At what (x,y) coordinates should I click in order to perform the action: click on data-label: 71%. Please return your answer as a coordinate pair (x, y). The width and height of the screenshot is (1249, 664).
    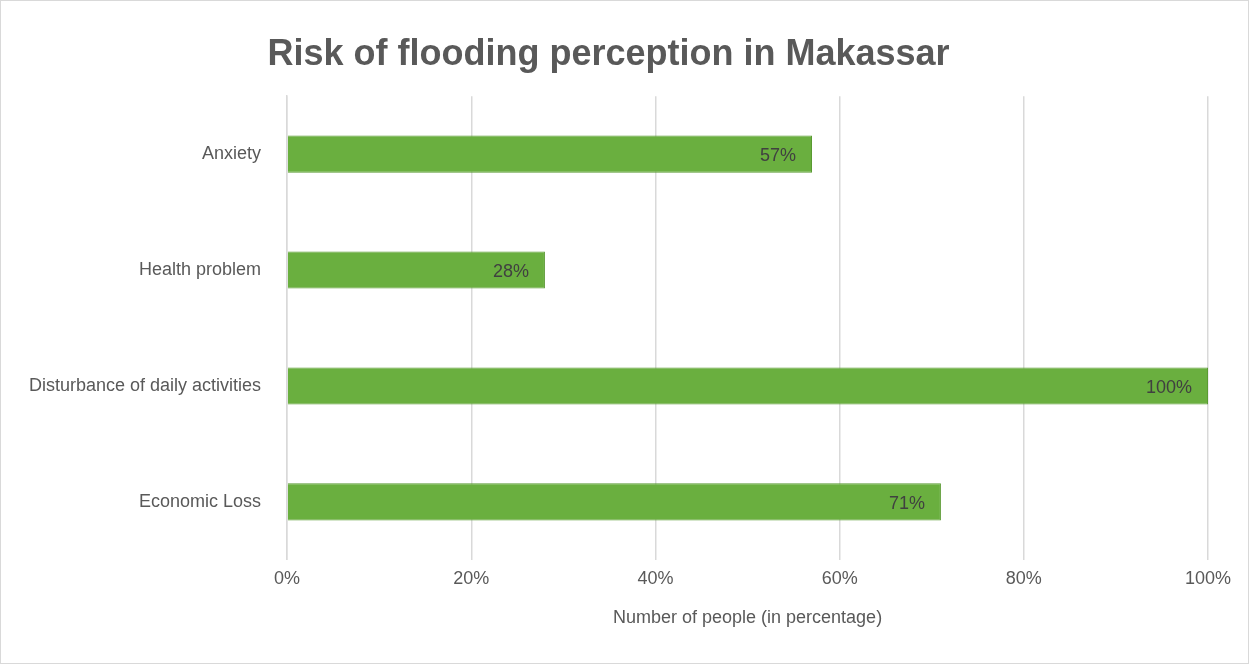
    Looking at the image, I should click on (906, 502).